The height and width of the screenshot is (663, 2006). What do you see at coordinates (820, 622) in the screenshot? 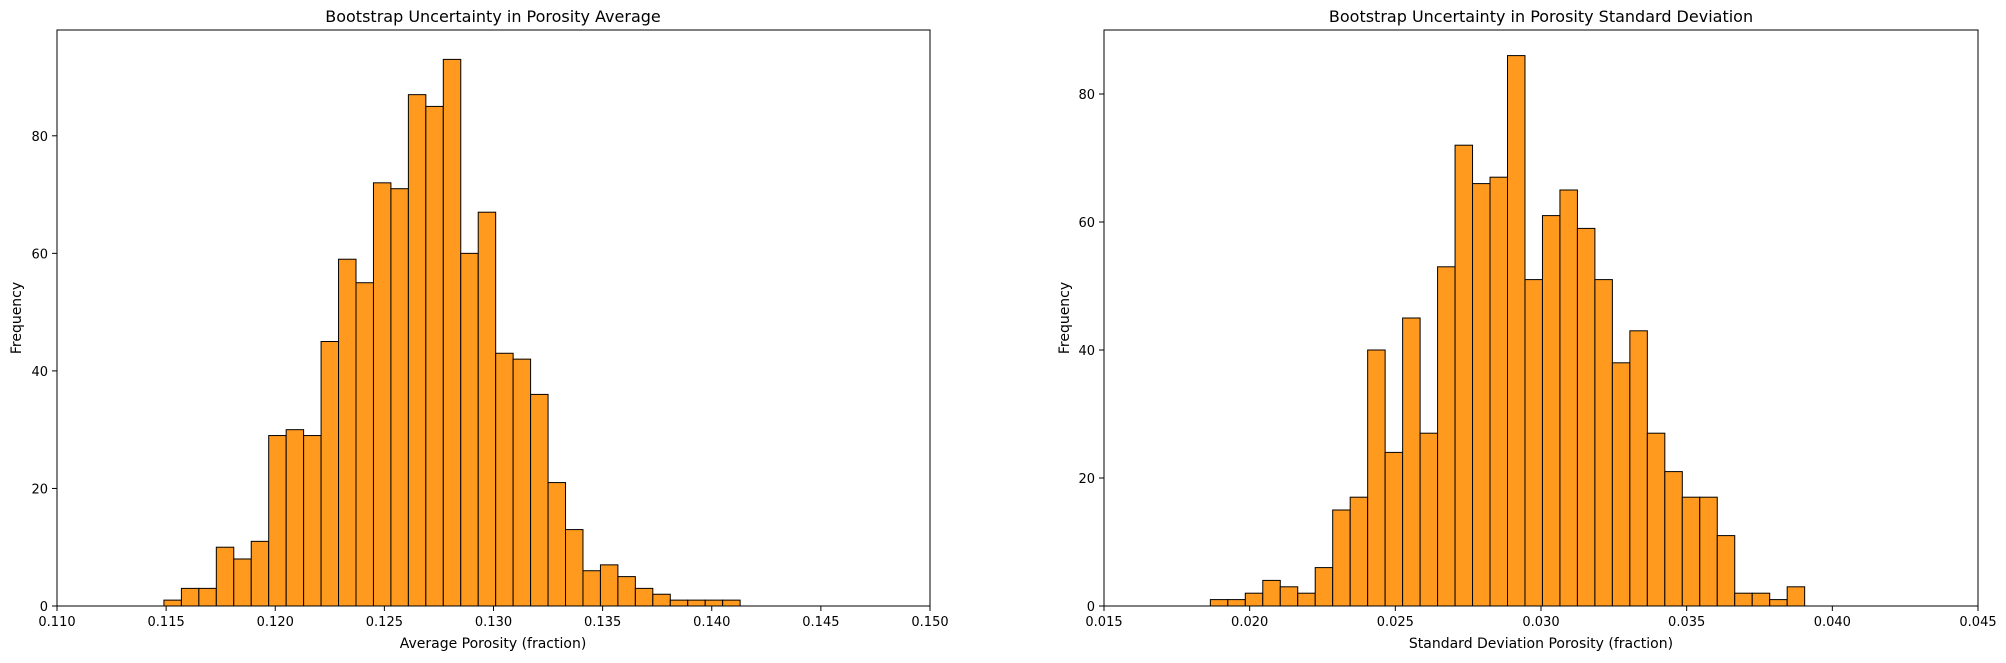
I see `x-tick-label: 0.145` at bounding box center [820, 622].